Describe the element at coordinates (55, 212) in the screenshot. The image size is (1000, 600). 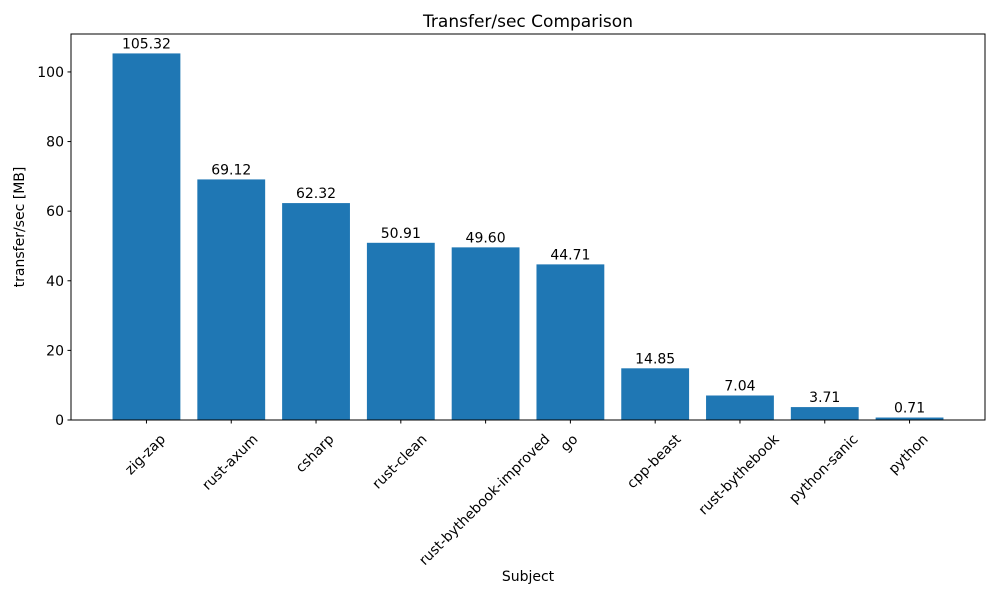
I see `y-tick-label: 60` at that location.